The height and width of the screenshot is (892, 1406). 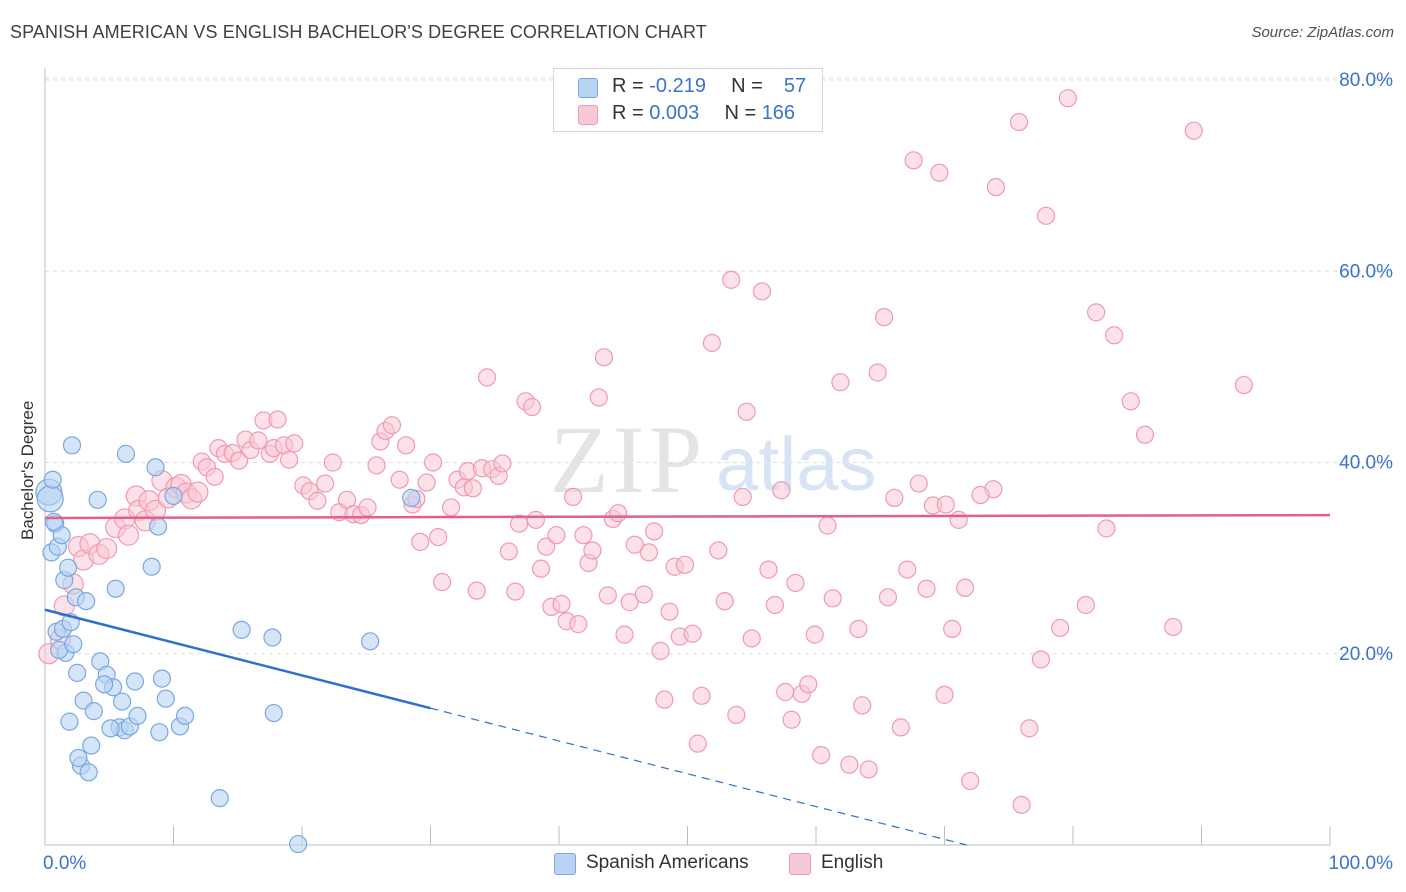 I want to click on bottom-legend-swatch-blue, so click(x=565, y=864).